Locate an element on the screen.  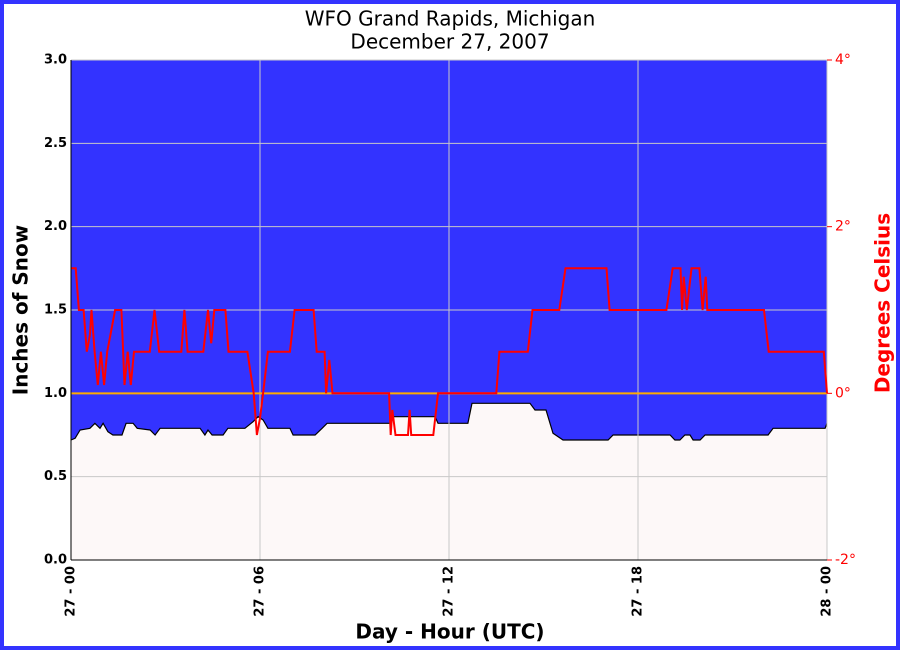
y-tick-label: 0.0 is located at coordinates (55, 560).